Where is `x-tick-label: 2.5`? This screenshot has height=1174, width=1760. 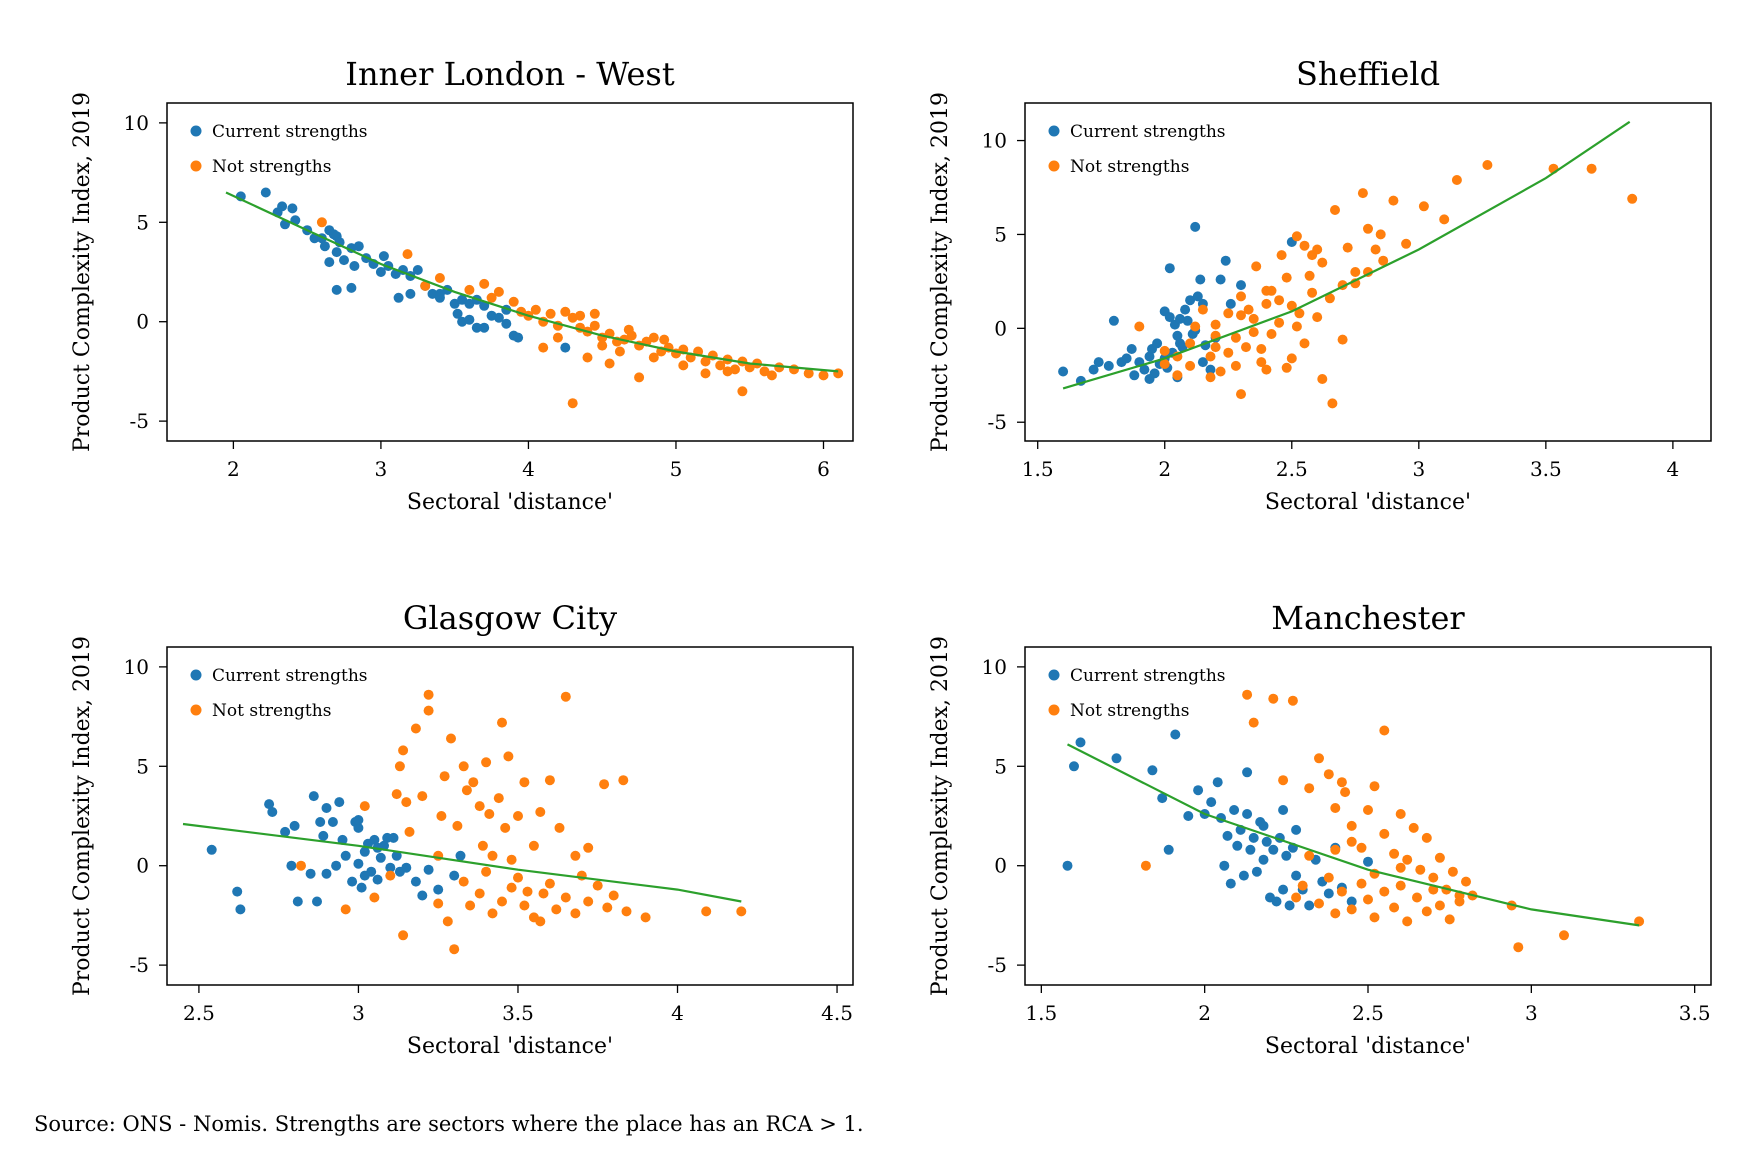 x-tick-label: 2.5 is located at coordinates (1368, 1013).